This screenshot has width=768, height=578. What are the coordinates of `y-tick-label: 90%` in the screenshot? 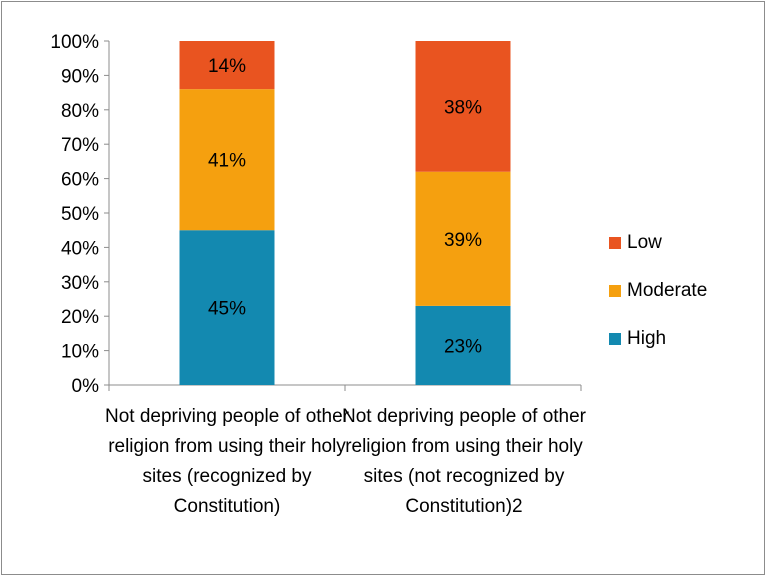 It's located at (80, 76).